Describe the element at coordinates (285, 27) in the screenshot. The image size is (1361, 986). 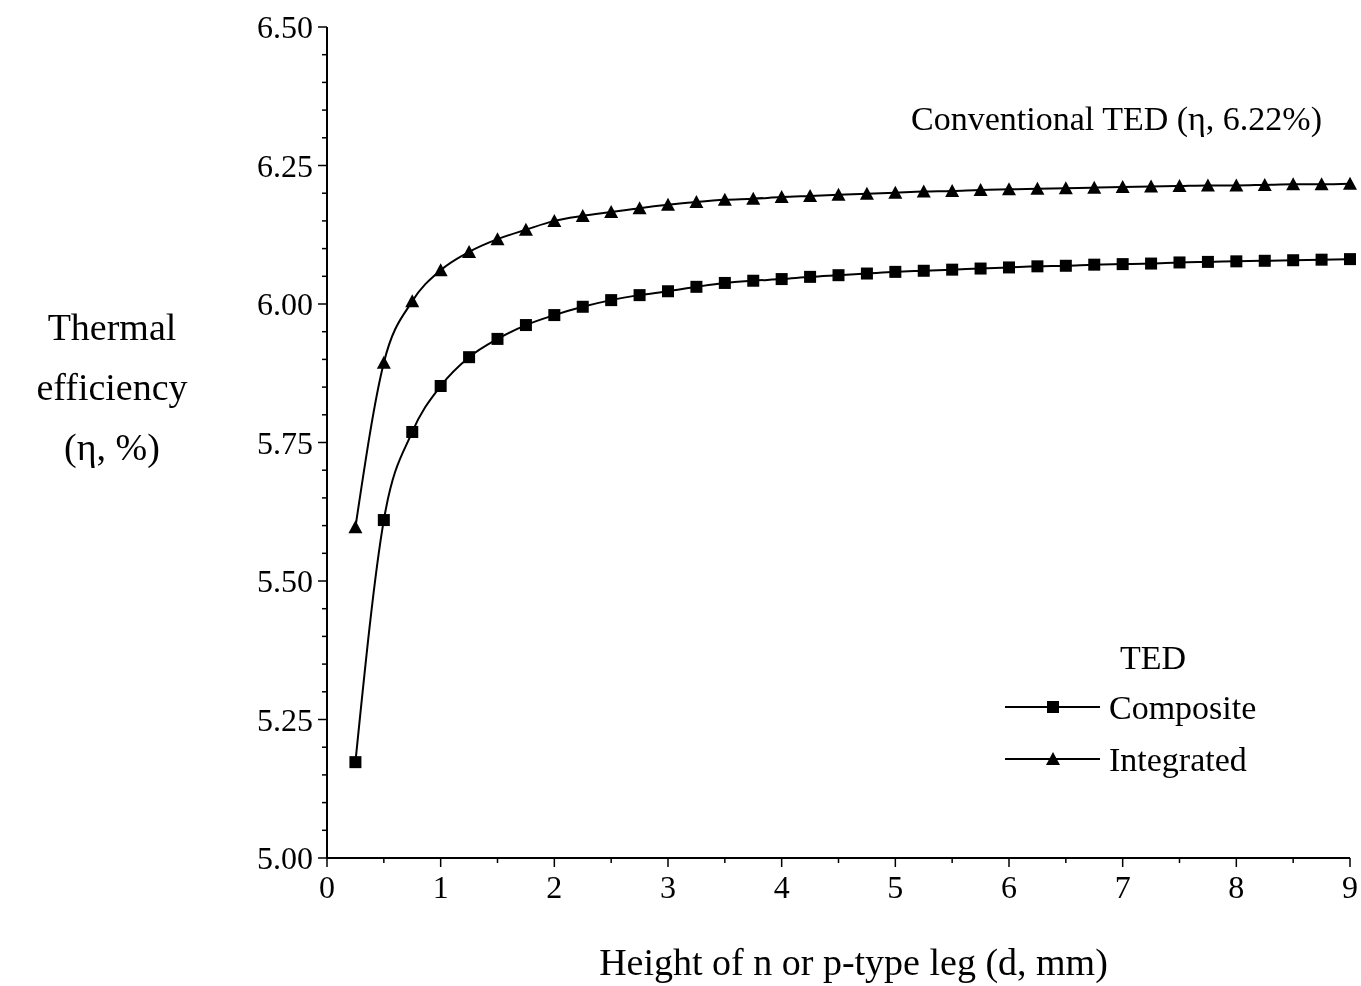
I see `y-tick-label: 6.50` at that location.